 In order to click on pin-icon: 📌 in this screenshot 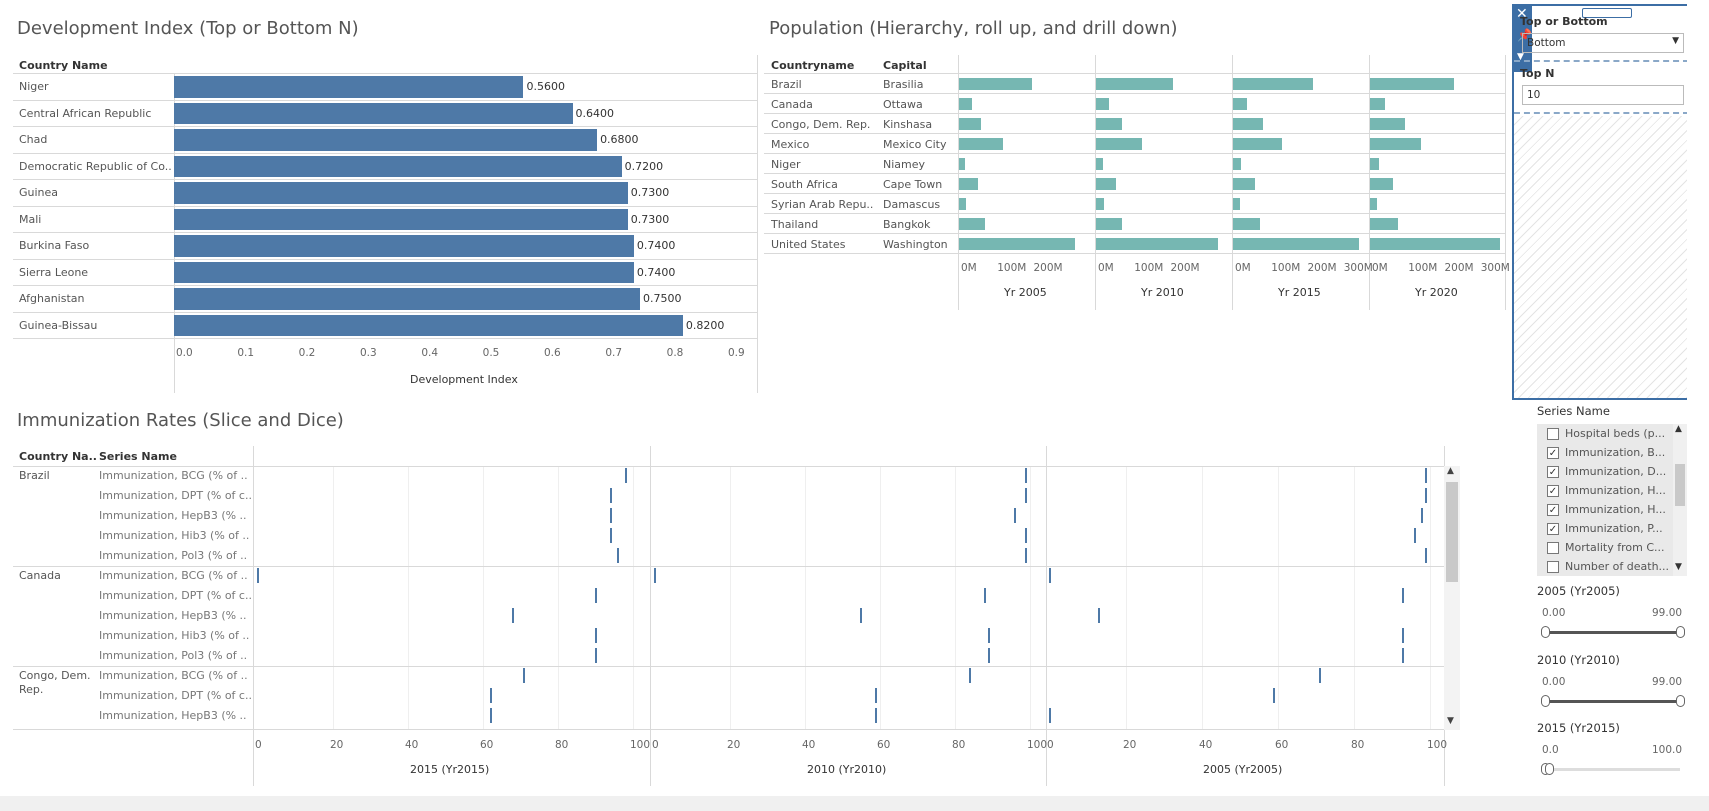, I will do `click(1524, 35)`.